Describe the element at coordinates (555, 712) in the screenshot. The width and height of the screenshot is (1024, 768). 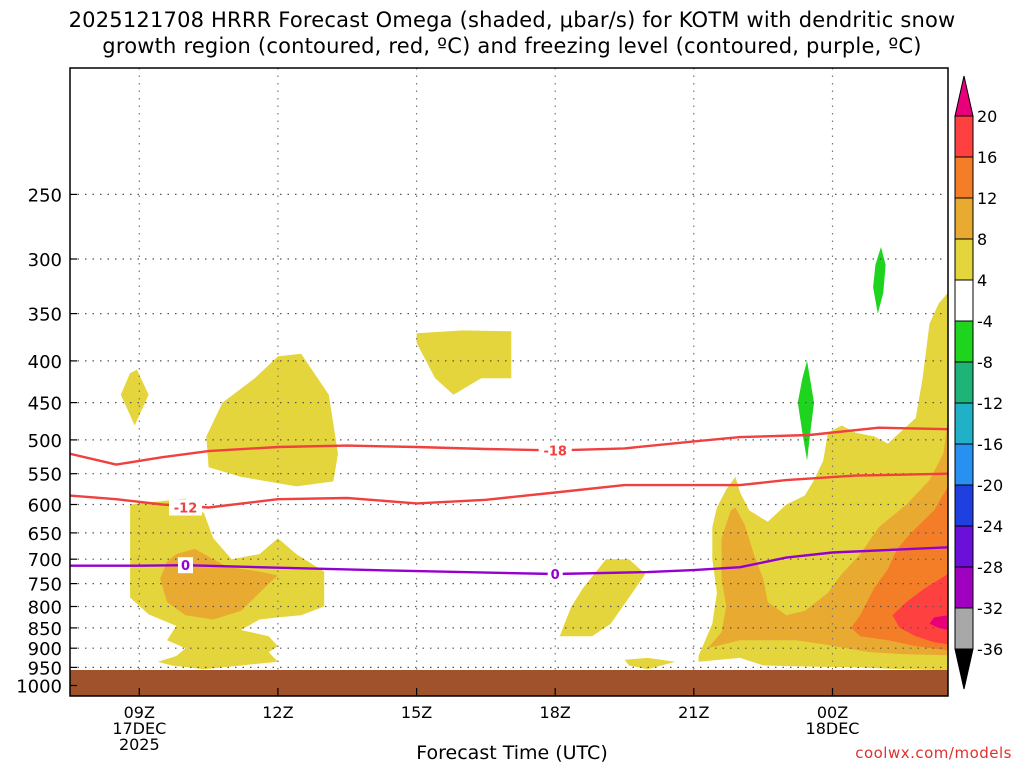
I see `x-tick-label-18-0: 18Z` at that location.